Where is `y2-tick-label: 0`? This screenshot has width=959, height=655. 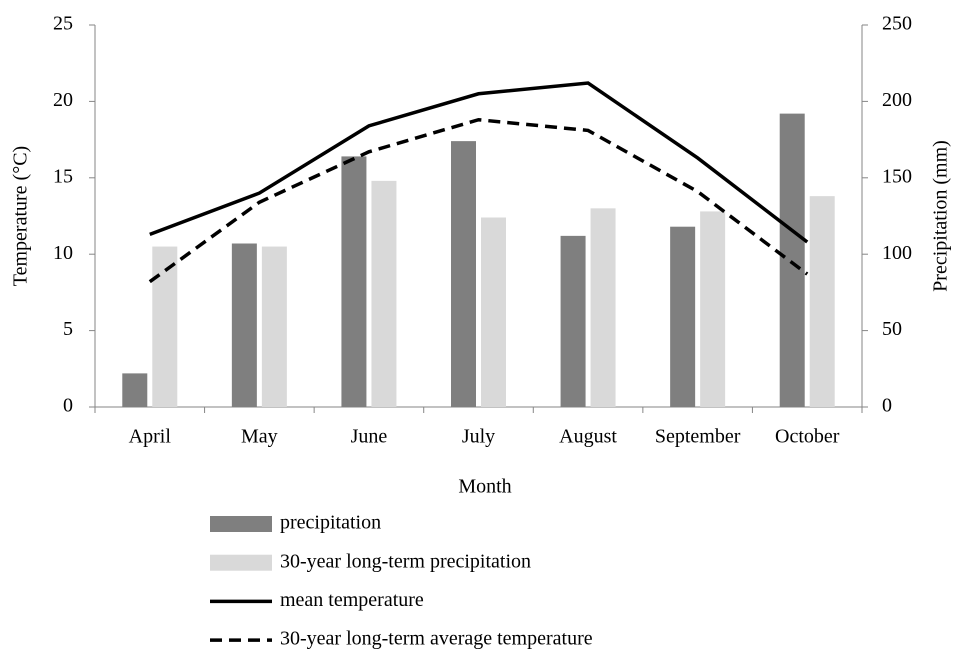
y2-tick-label: 0 is located at coordinates (887, 406).